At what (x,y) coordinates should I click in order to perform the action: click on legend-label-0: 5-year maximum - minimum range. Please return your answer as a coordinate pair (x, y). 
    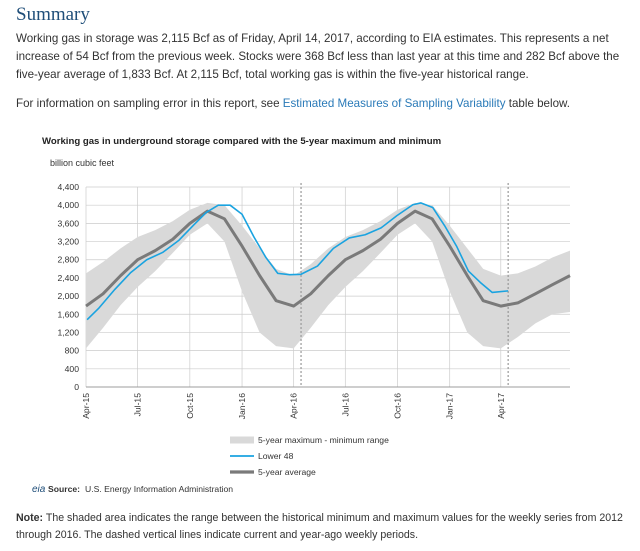
    Looking at the image, I should click on (323, 440).